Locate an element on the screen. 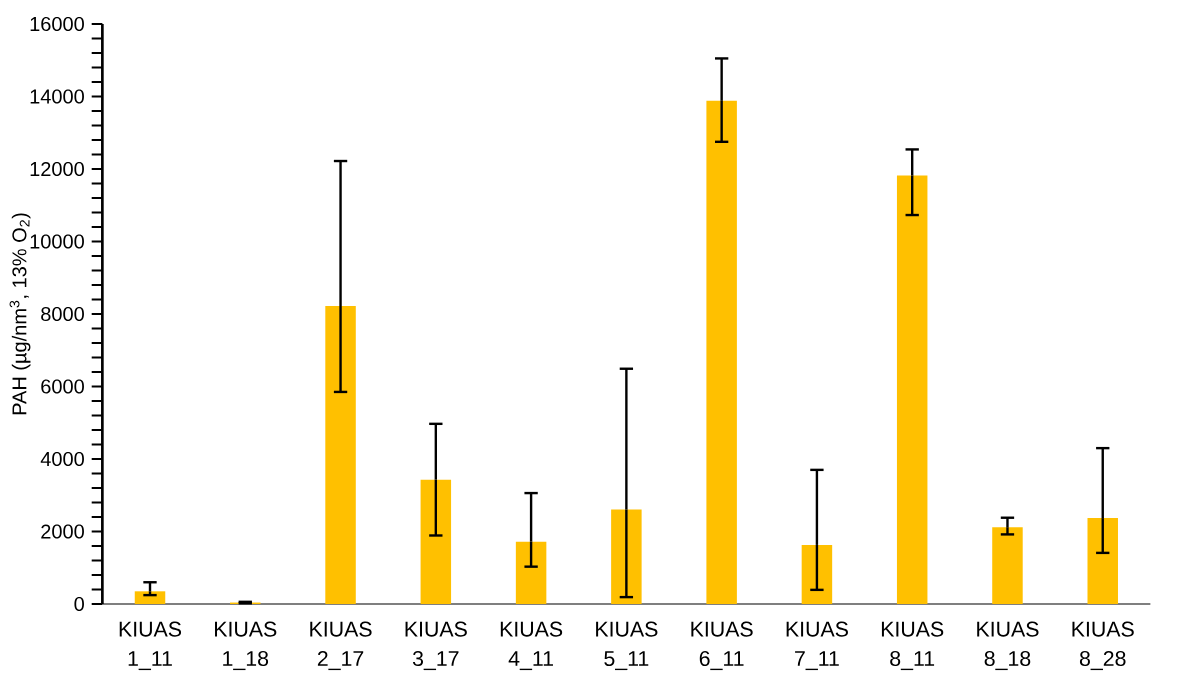  x-tick-label: KIUAS 8_11 is located at coordinates (912, 646).